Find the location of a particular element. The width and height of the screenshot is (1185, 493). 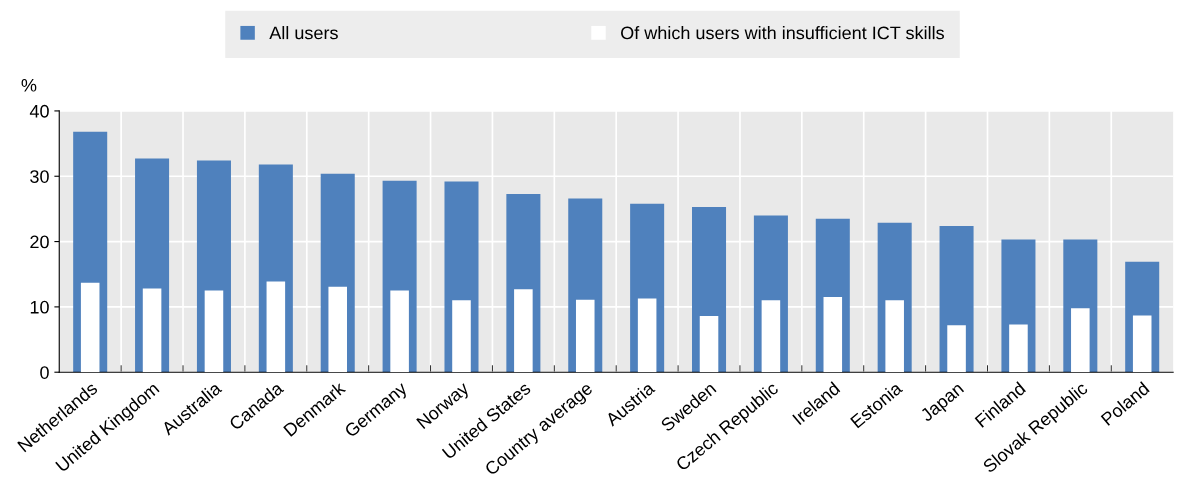

legend-label: Of which users with insufficient ICT skills is located at coordinates (782, 33).